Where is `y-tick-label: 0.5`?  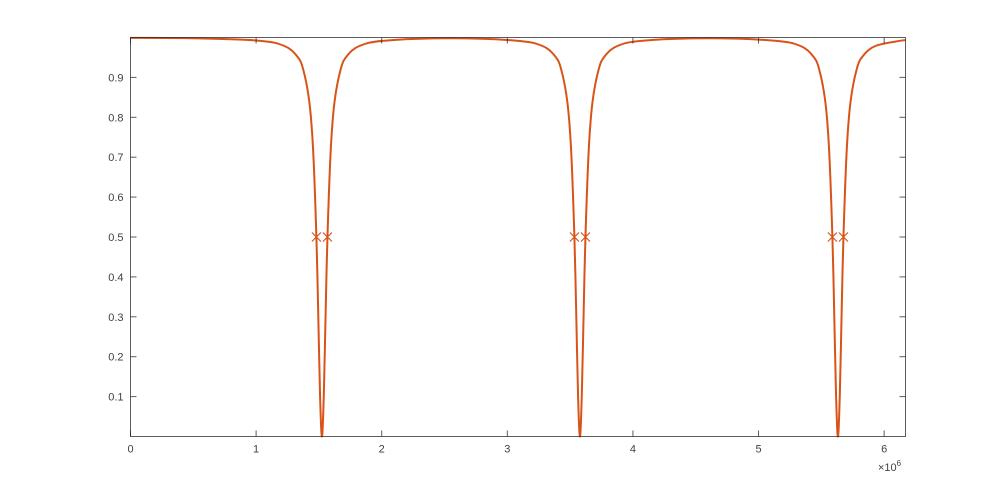
y-tick-label: 0.5 is located at coordinates (115, 238).